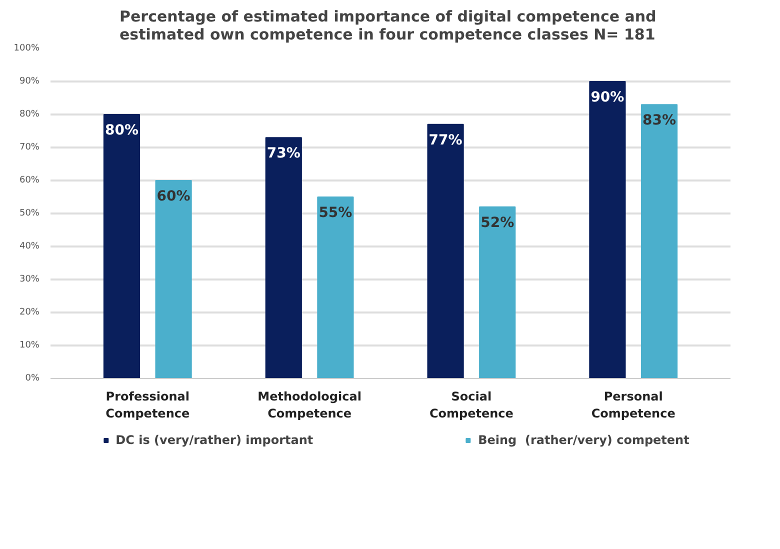 This screenshot has width=780, height=549. I want to click on chart-title: Percentage of estimated importance of digital competence and estimated own competence in four competence classes N= 181, so click(388, 26).